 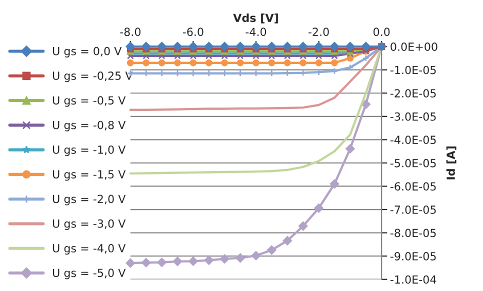 What do you see at coordinates (89, 150) in the screenshot?
I see `legend-label: U gs = -1,0 V` at bounding box center [89, 150].